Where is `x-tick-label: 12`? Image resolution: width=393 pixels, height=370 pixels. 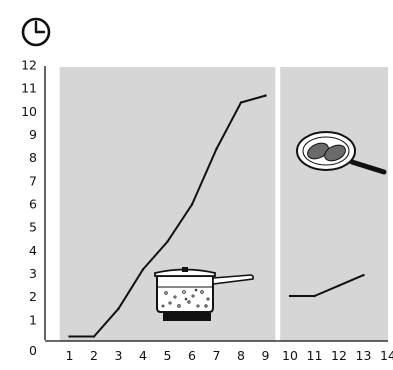
x-tick-label: 12 is located at coordinates (339, 355).